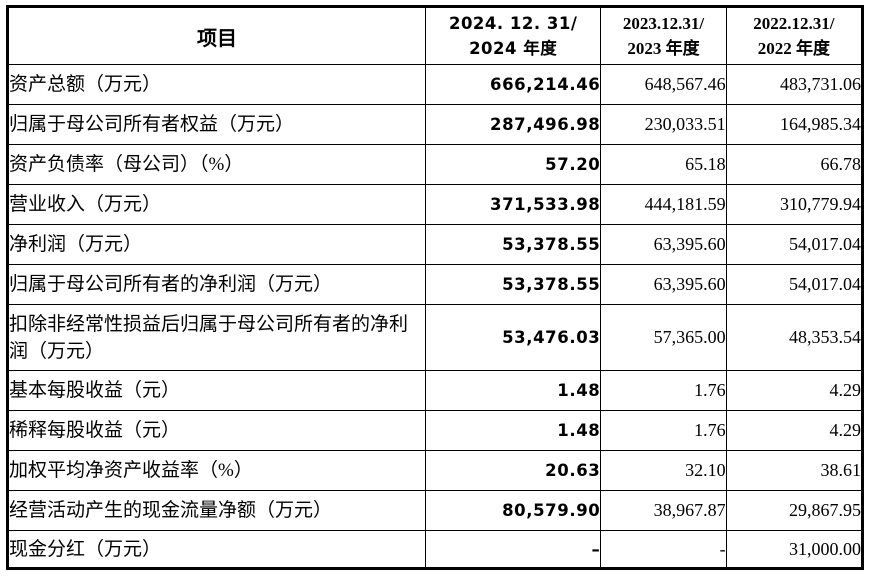 The image size is (871, 576). Describe the element at coordinates (513, 549) in the screenshot. I see `value-2024: –` at that location.